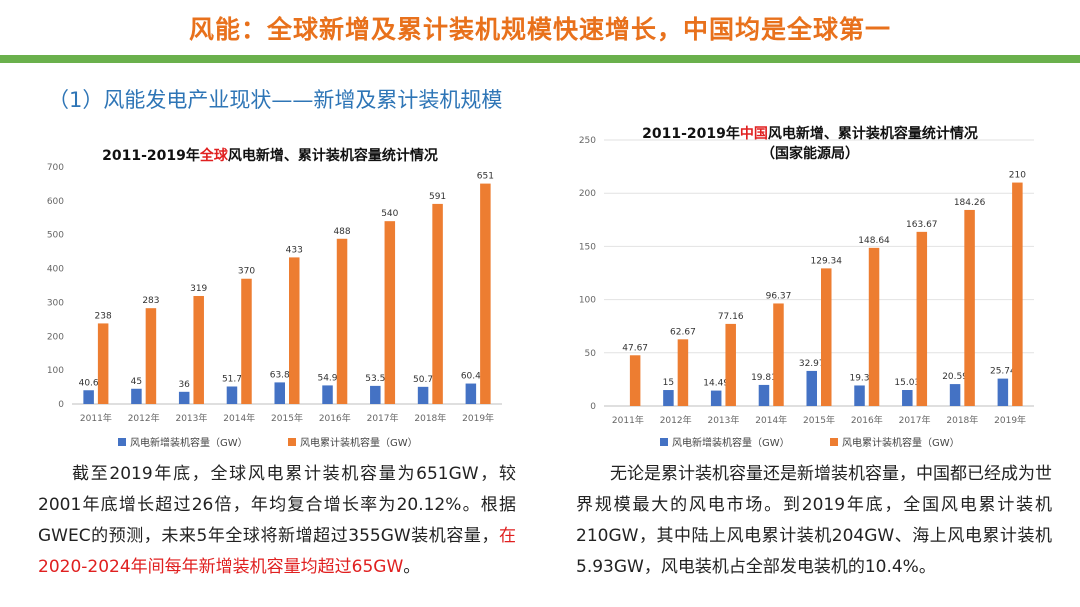  I want to click on left-chart-ytick-label: 500, so click(55, 236).